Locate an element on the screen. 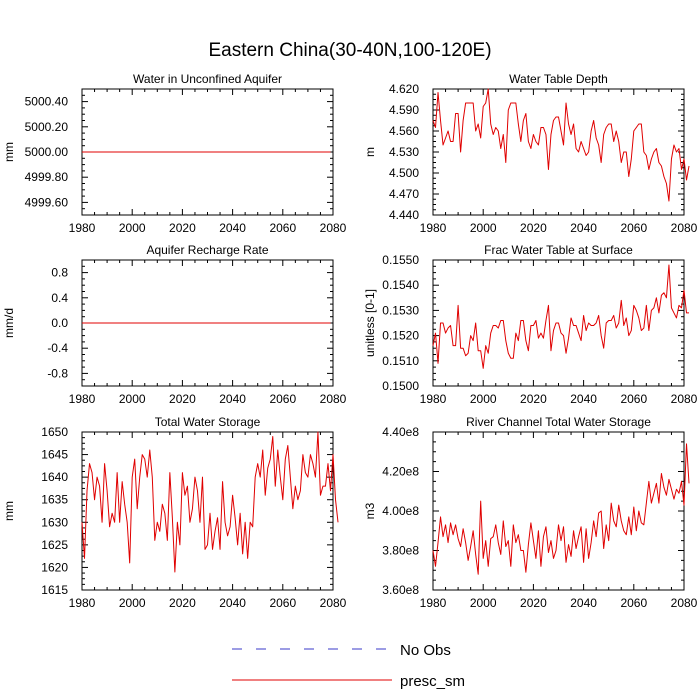 Image resolution: width=700 pixels, height=700 pixels. y-axis-label: unitless [0-1] is located at coordinates (370, 323).